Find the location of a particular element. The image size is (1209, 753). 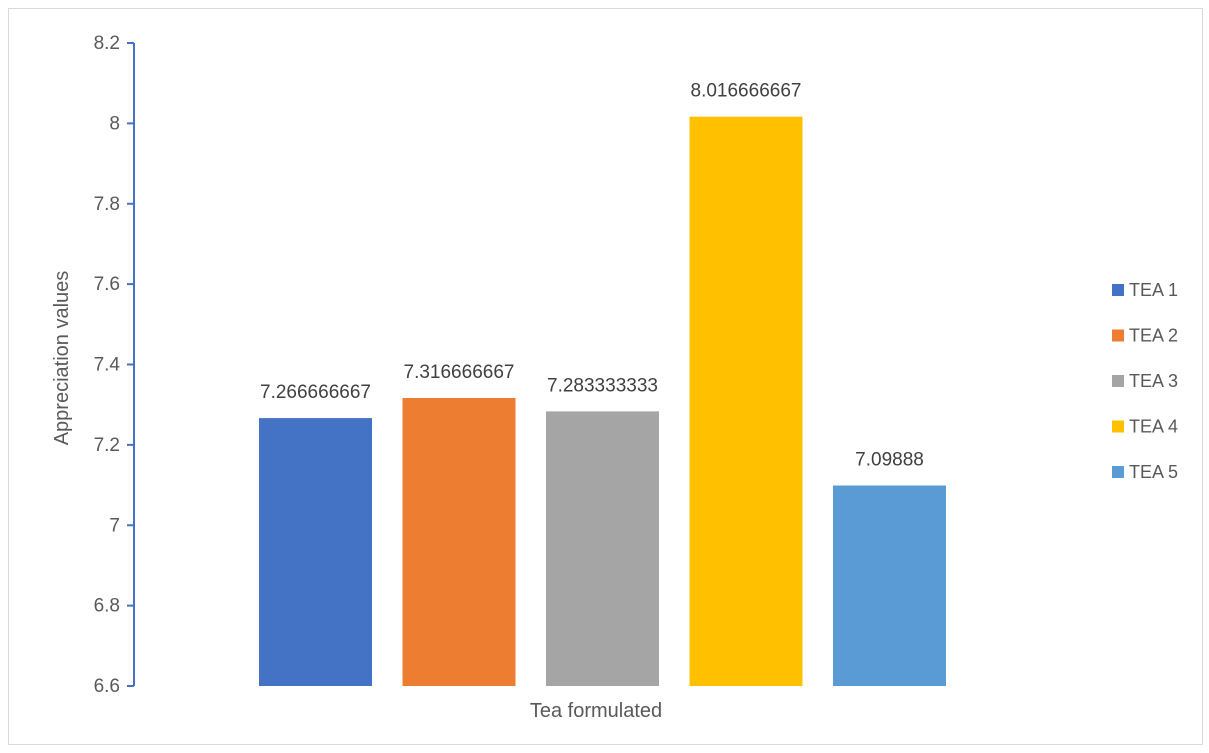

legend-label: TEA 1 is located at coordinates (1153, 290).